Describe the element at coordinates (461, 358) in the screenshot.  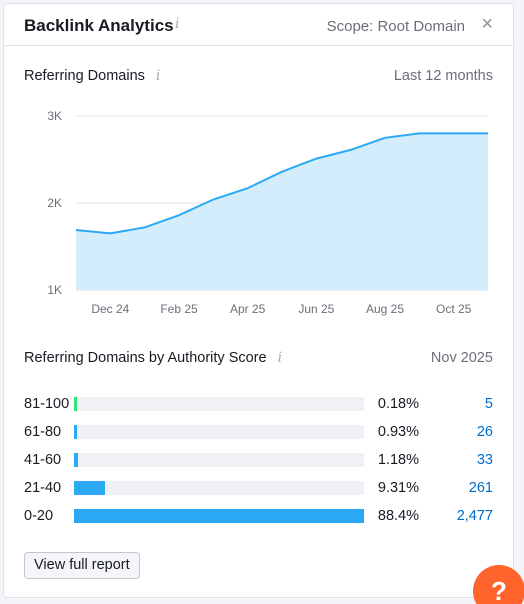
I see `authority-date: Nov 2025` at that location.